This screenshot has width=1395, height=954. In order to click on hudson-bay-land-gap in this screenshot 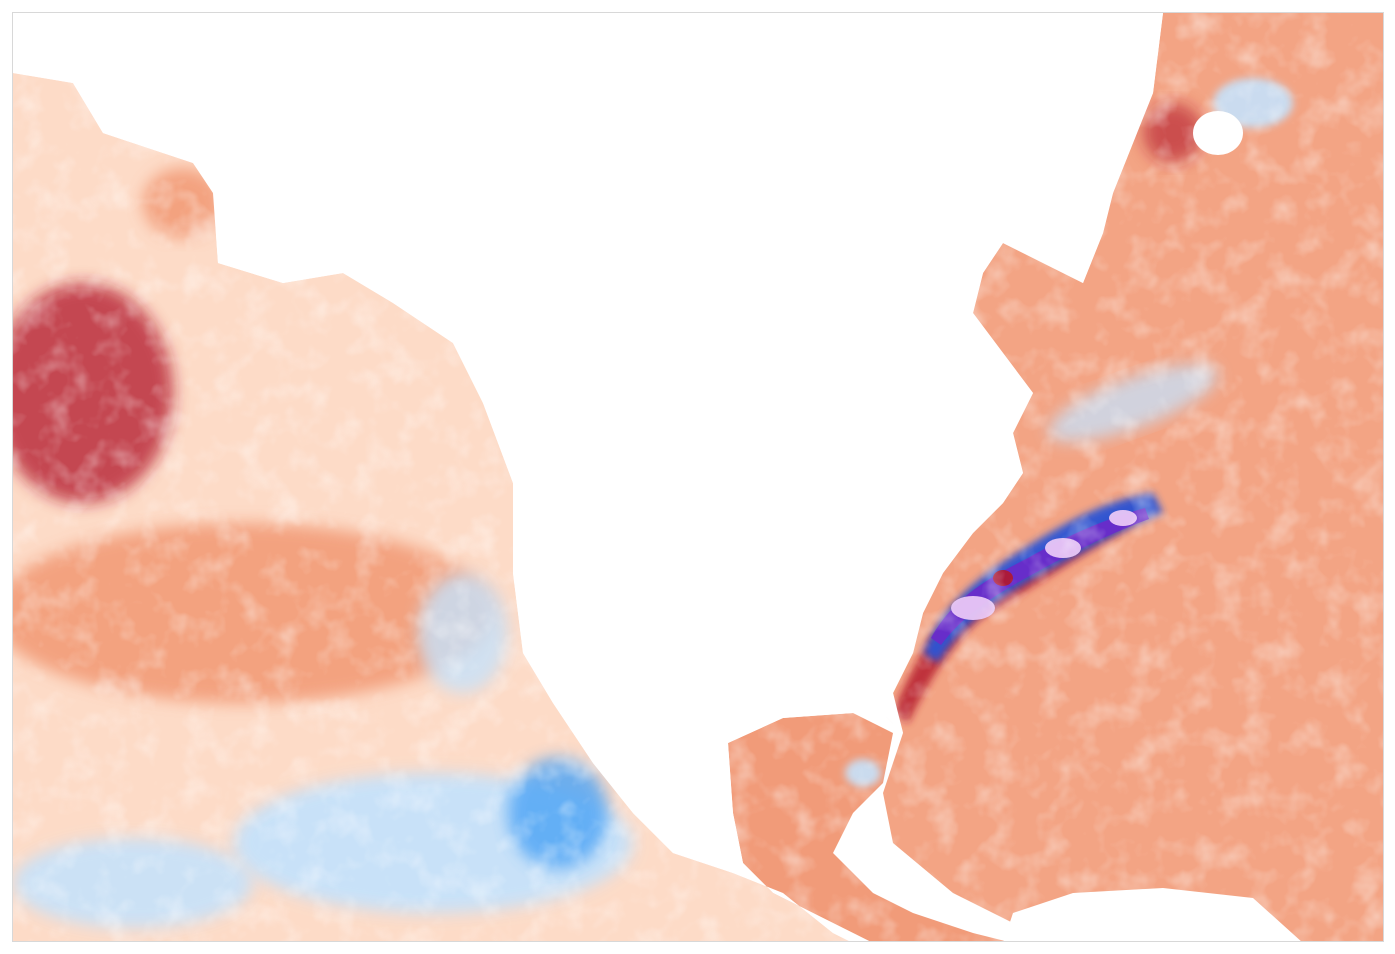, I will do `click(1218, 133)`.